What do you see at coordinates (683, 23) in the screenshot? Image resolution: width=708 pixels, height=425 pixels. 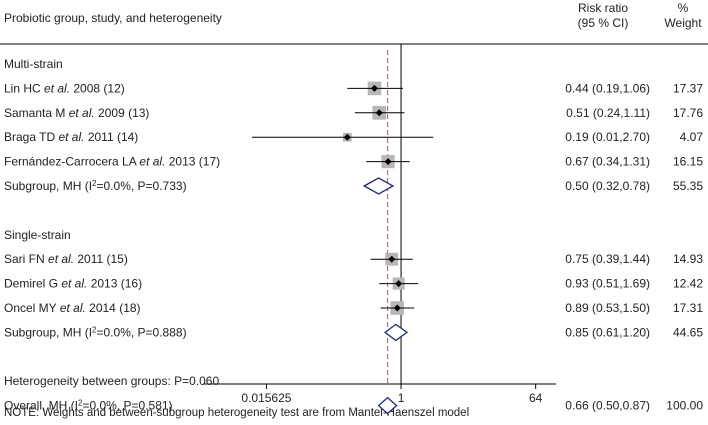 I see `header-weight-line2: Weight` at bounding box center [683, 23].